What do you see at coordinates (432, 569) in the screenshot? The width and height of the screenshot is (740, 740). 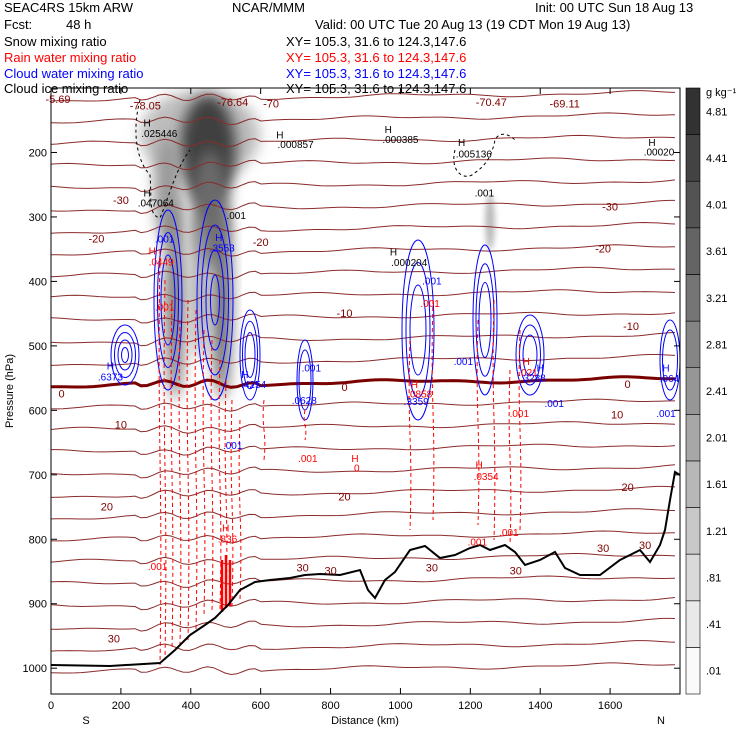 I see `isotherm-label-22: 30` at bounding box center [432, 569].